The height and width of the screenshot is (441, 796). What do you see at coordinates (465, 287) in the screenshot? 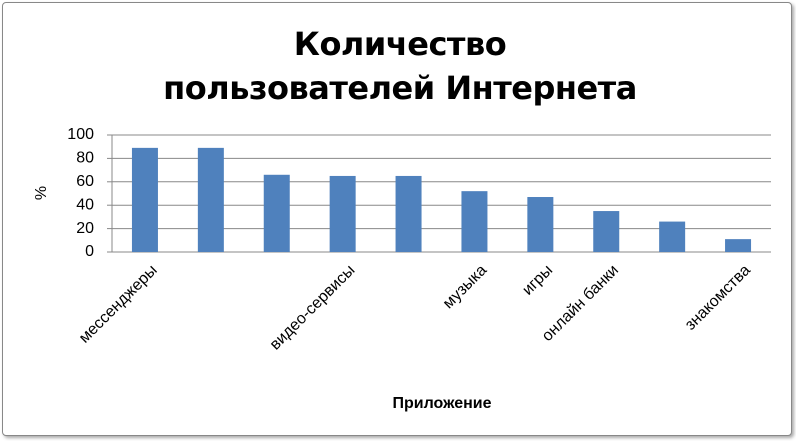
I see `x-tick-label: музыка` at bounding box center [465, 287].